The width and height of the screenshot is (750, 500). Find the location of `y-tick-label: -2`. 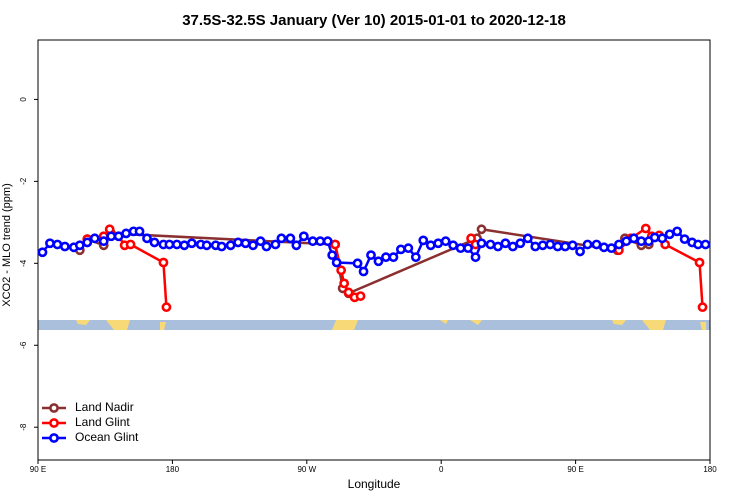

y-tick-label: -2 is located at coordinates (23, 181).